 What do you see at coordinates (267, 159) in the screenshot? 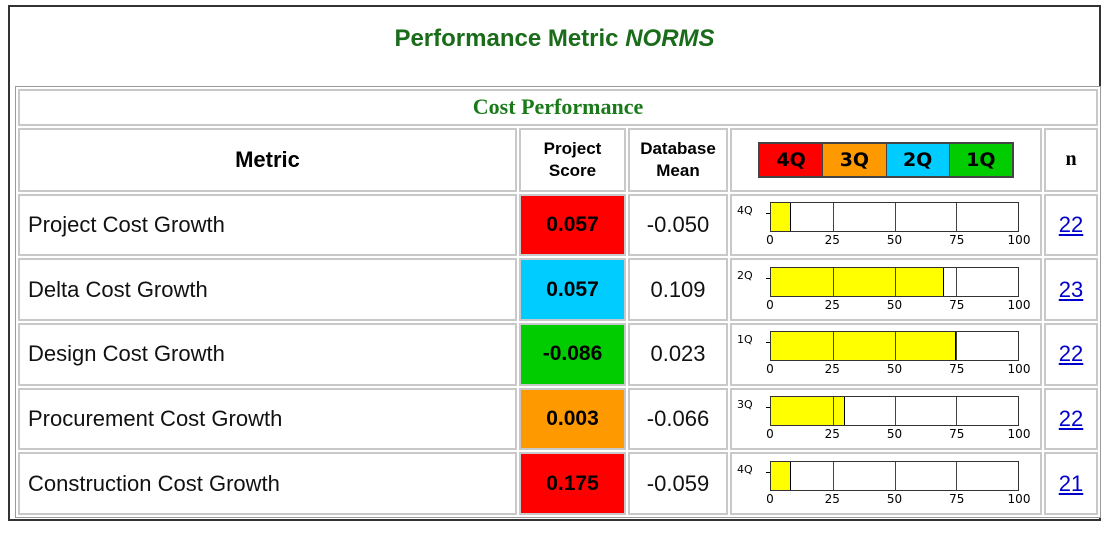
I see `header-metric: Metric` at bounding box center [267, 159].